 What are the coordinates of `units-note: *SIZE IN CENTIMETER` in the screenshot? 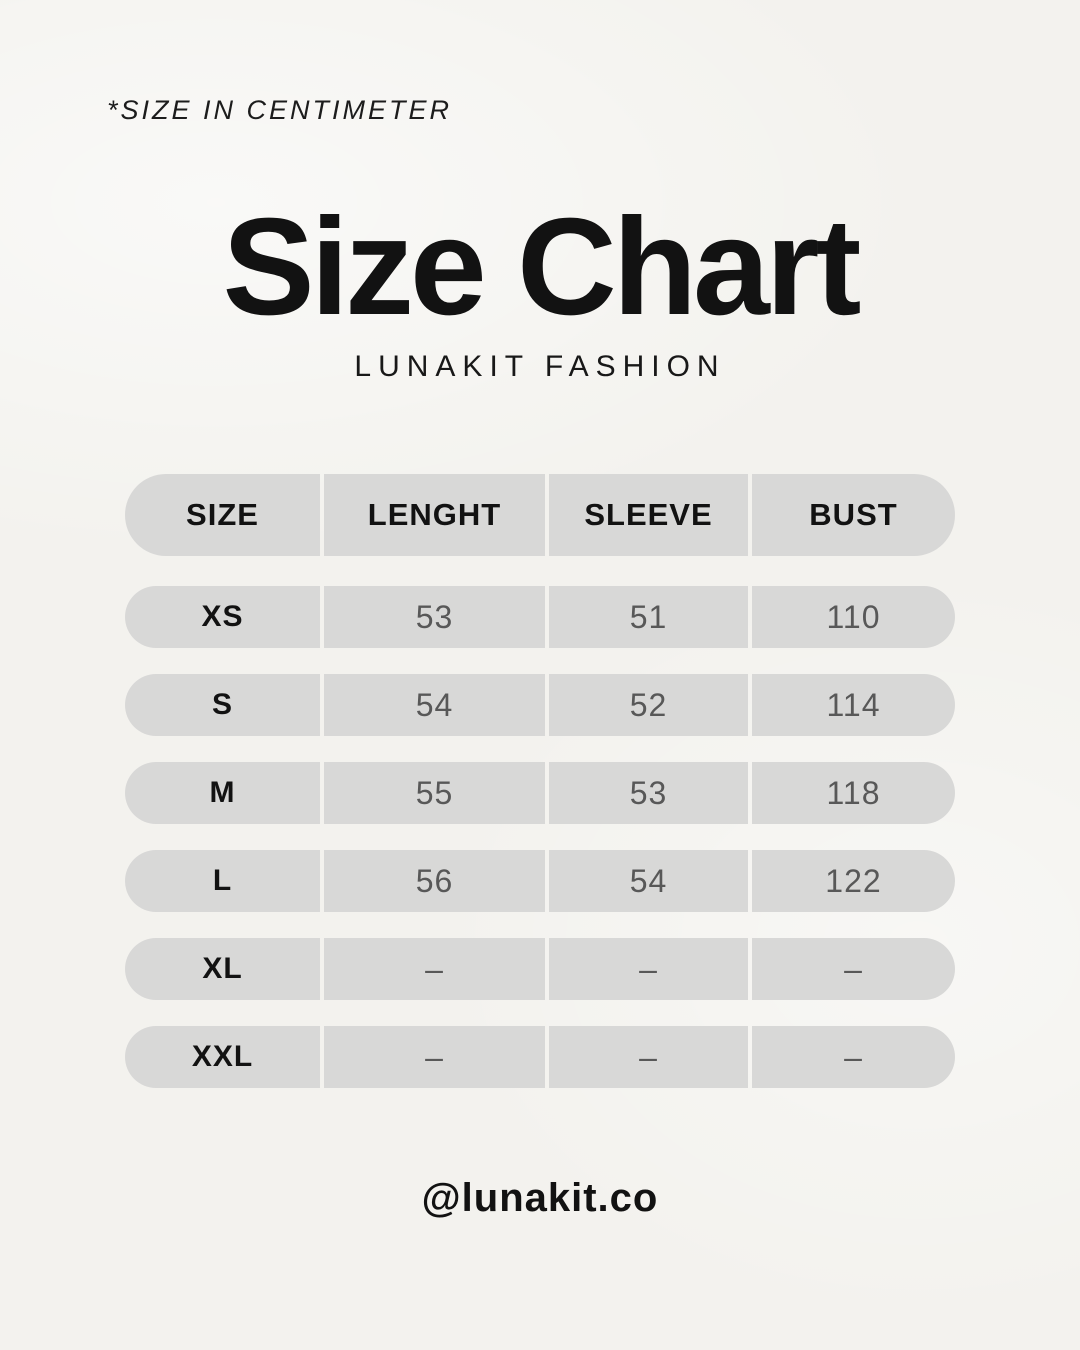 It's located at (280, 110).